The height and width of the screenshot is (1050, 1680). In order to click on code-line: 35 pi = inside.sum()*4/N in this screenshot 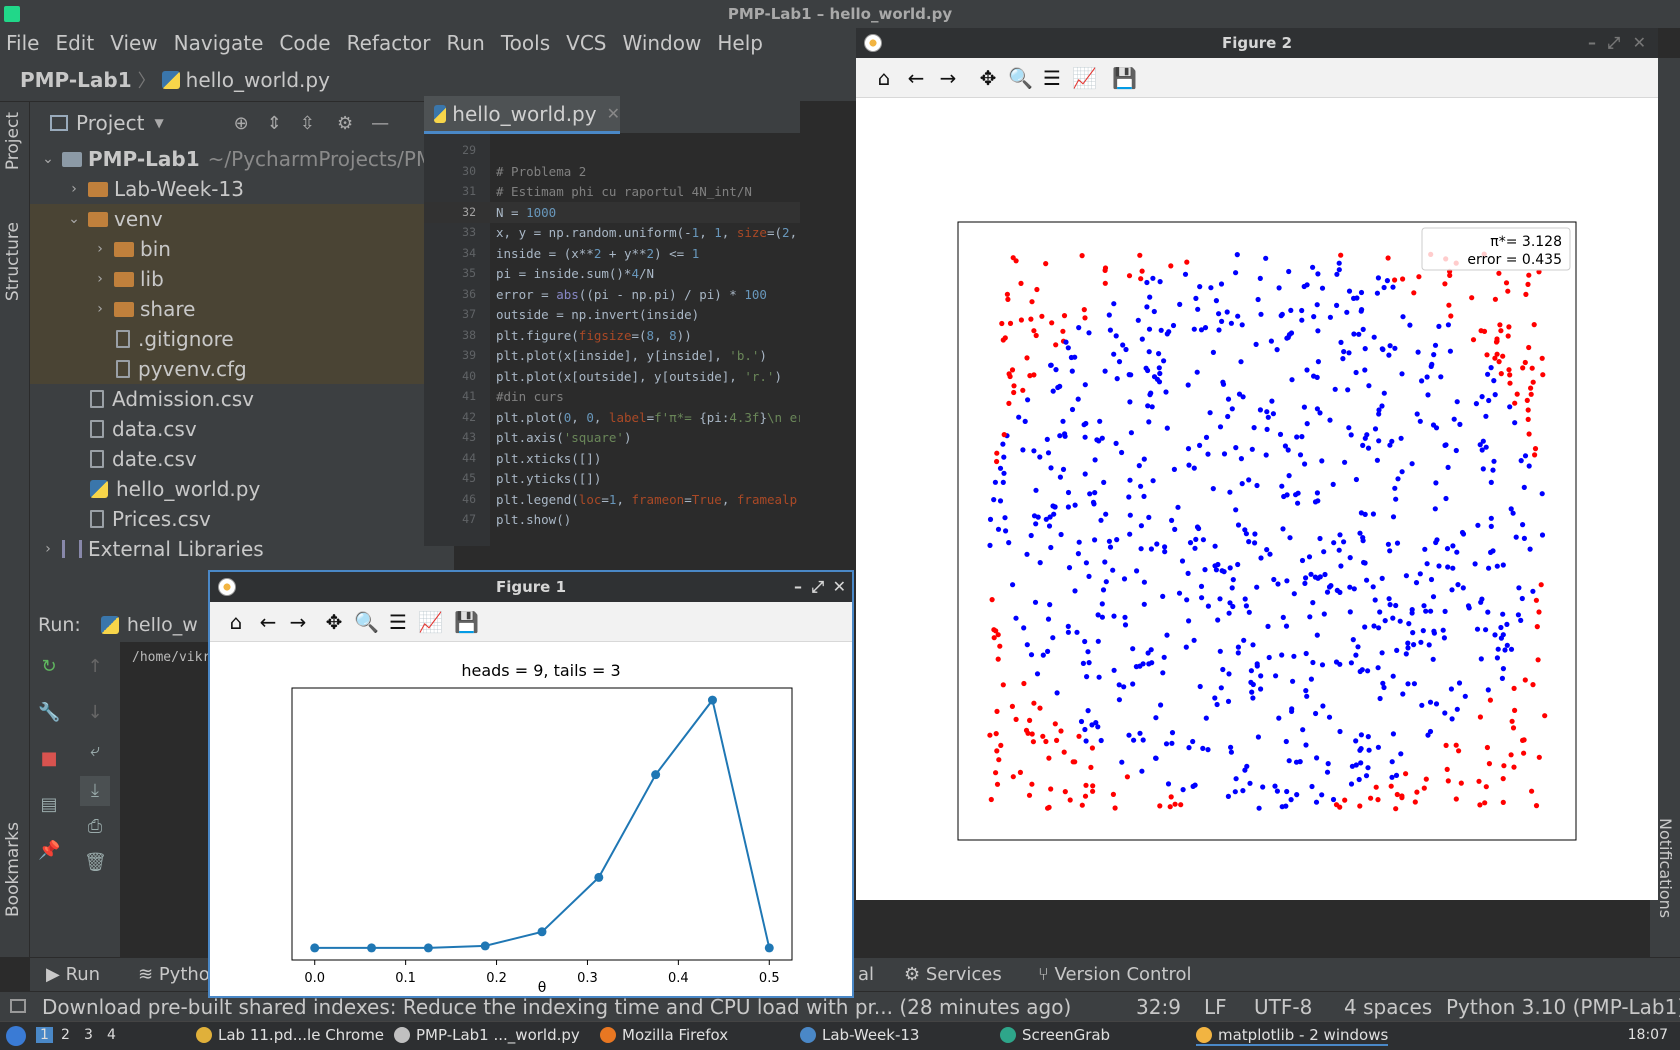, I will do `click(612, 273)`.